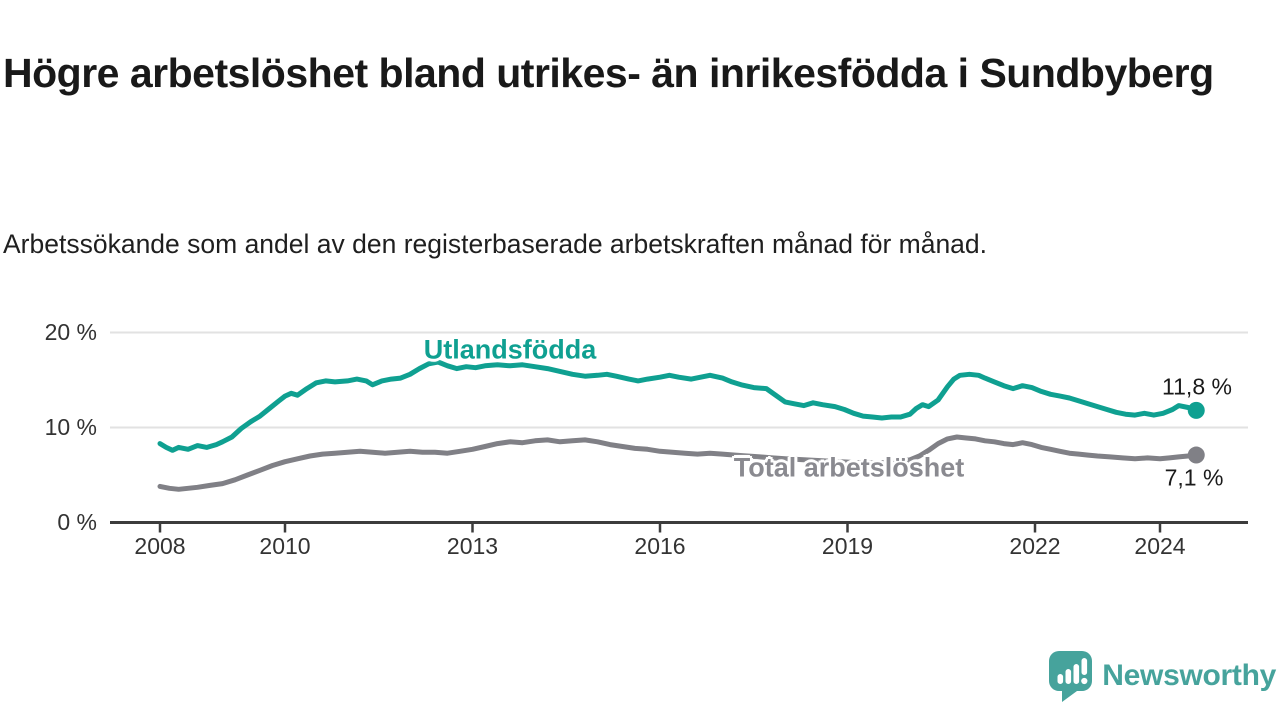 The image size is (1280, 720). What do you see at coordinates (678, 463) in the screenshot?
I see `series-line-total` at bounding box center [678, 463].